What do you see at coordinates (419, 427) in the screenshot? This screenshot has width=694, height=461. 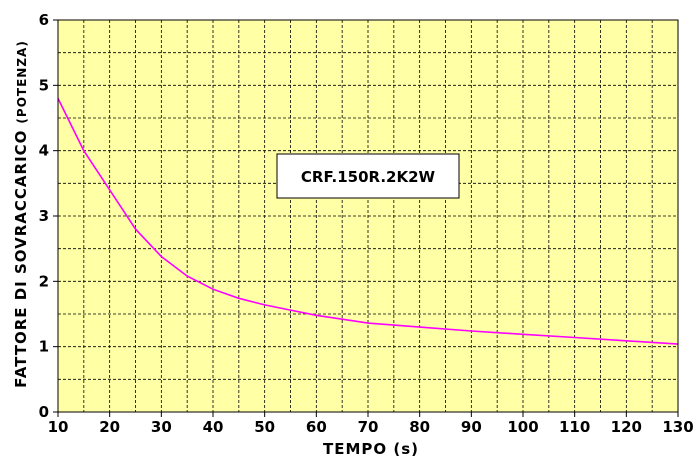 I see `x-tick-label: 80` at bounding box center [419, 427].